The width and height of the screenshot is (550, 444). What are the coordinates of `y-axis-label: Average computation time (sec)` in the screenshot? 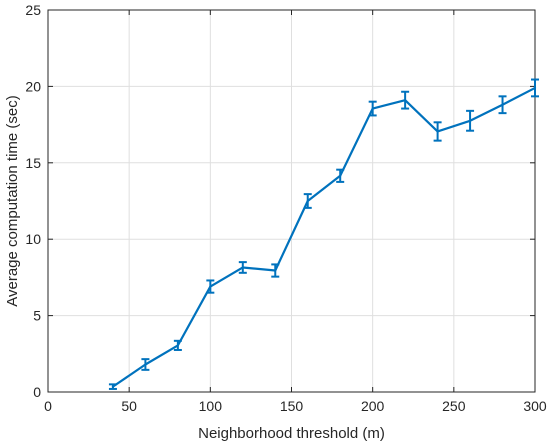 It's located at (12, 201).